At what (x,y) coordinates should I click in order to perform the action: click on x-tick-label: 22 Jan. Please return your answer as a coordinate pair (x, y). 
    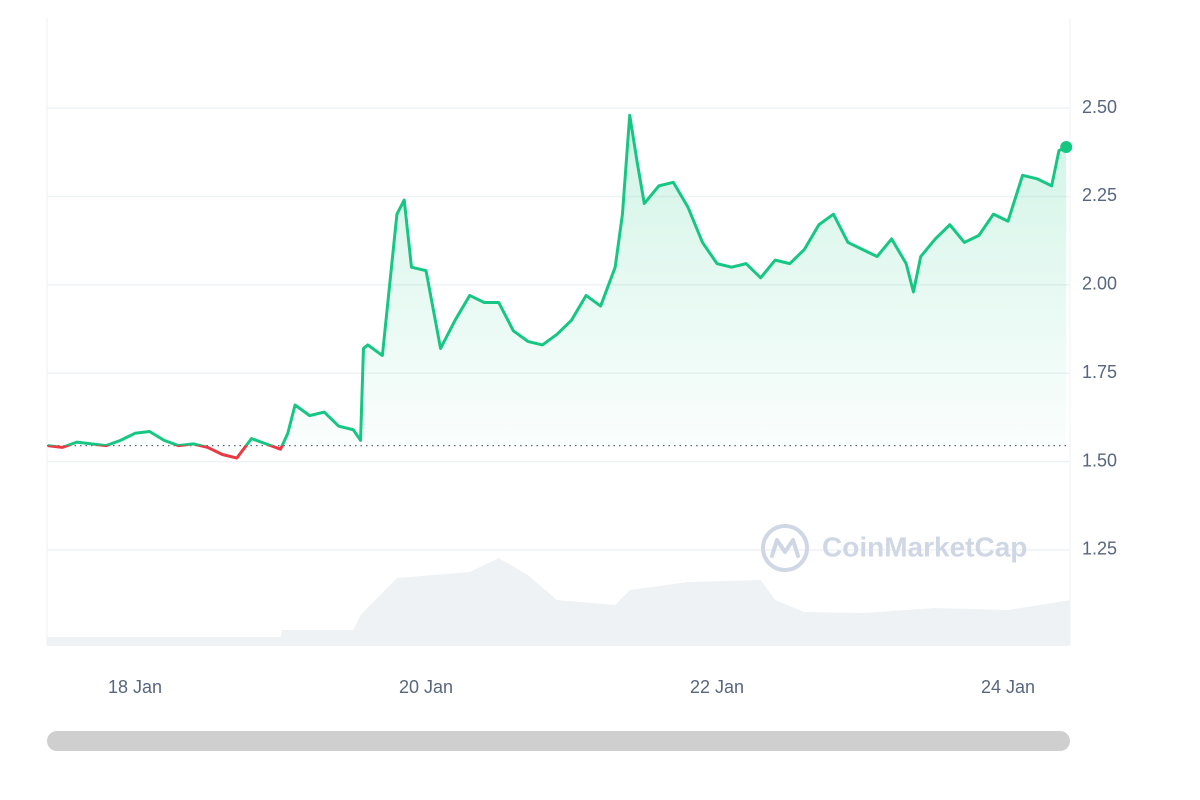
    Looking at the image, I should click on (717, 687).